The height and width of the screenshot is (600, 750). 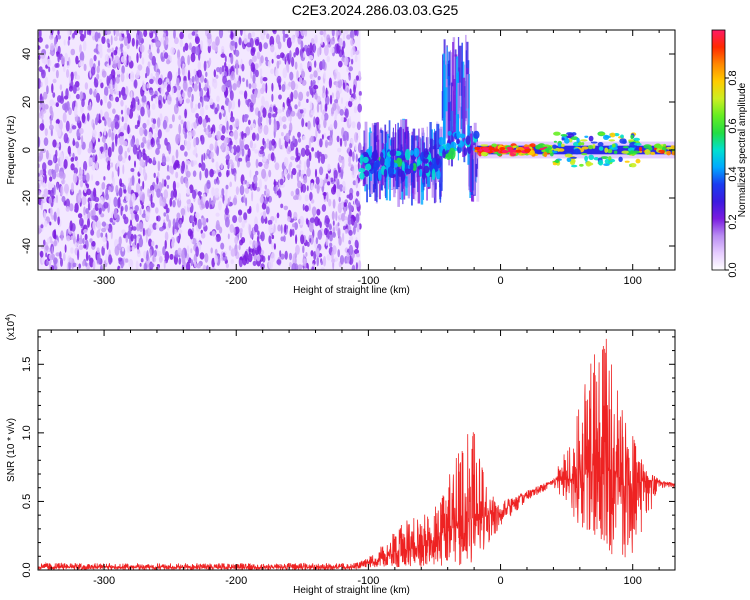 I want to click on scintillation-streak, so click(x=468, y=119).